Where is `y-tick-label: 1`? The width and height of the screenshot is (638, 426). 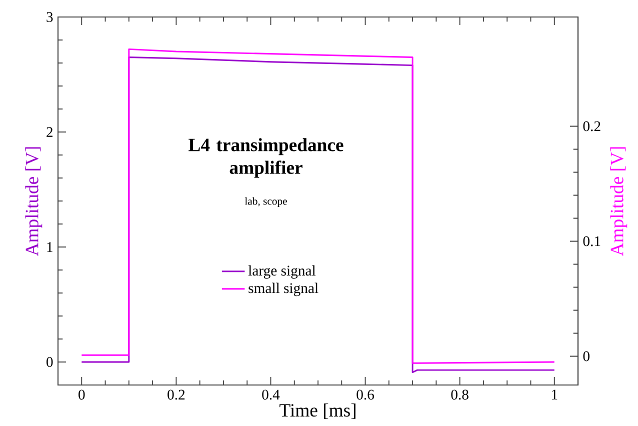
y-tick-label: 1 is located at coordinates (49, 247).